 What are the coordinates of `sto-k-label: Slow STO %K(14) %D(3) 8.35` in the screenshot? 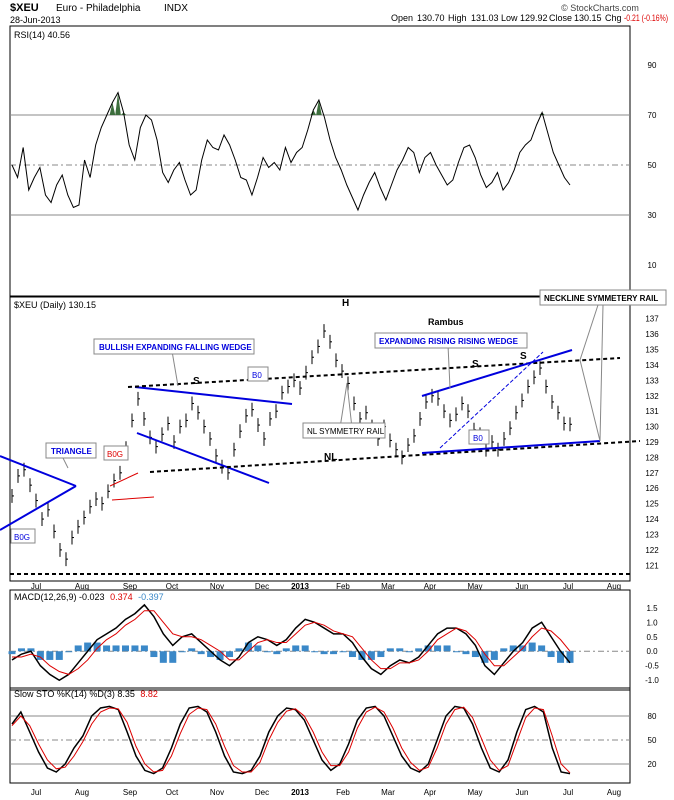 It's located at (74, 694).